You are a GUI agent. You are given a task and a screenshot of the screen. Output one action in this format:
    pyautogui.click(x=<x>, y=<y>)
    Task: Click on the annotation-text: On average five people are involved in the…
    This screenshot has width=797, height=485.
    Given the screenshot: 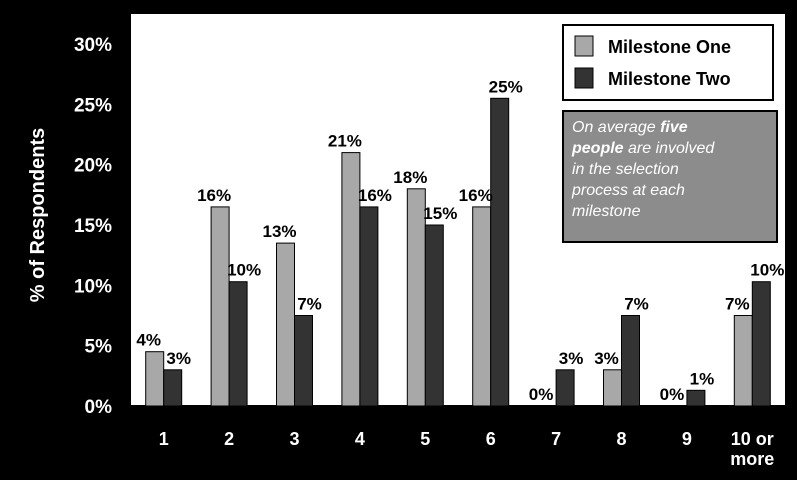 What is the action you would take?
    pyautogui.click(x=643, y=169)
    